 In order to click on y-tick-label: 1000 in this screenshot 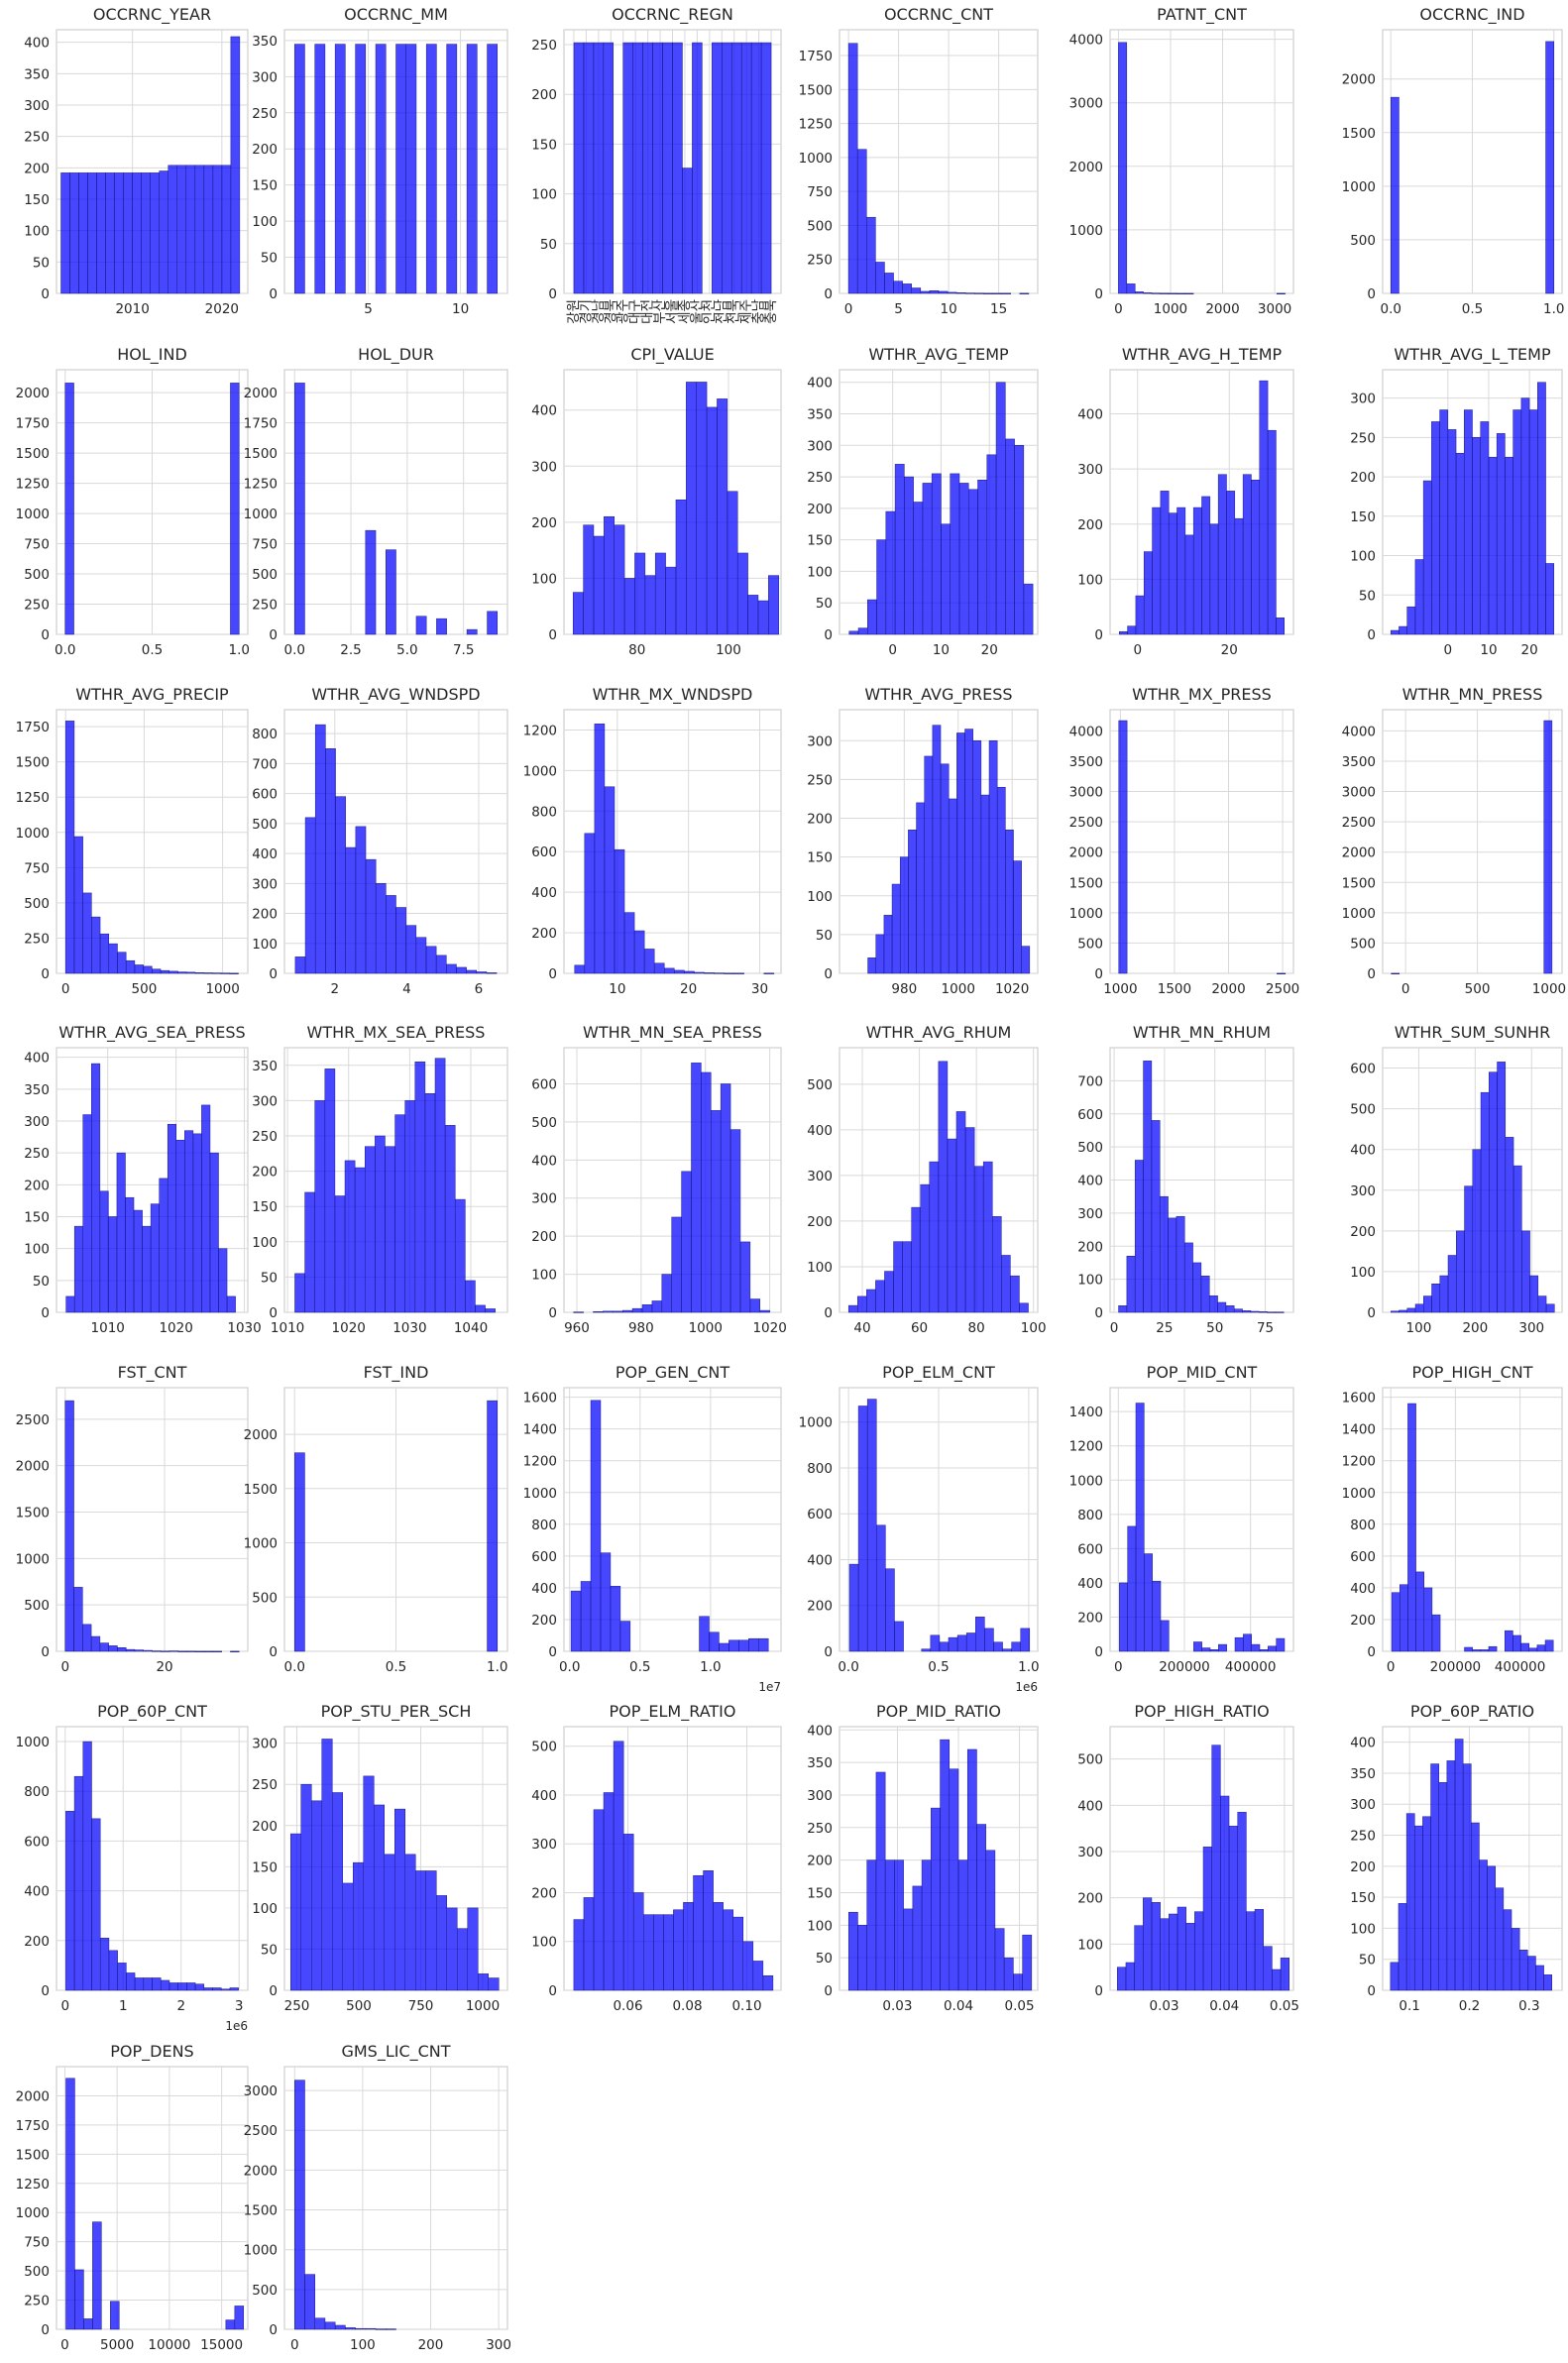, I will do `click(1359, 187)`.